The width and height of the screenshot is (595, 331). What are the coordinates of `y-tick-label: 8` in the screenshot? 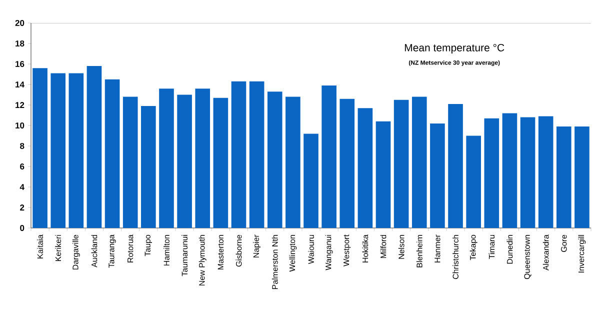 It's located at (22, 145).